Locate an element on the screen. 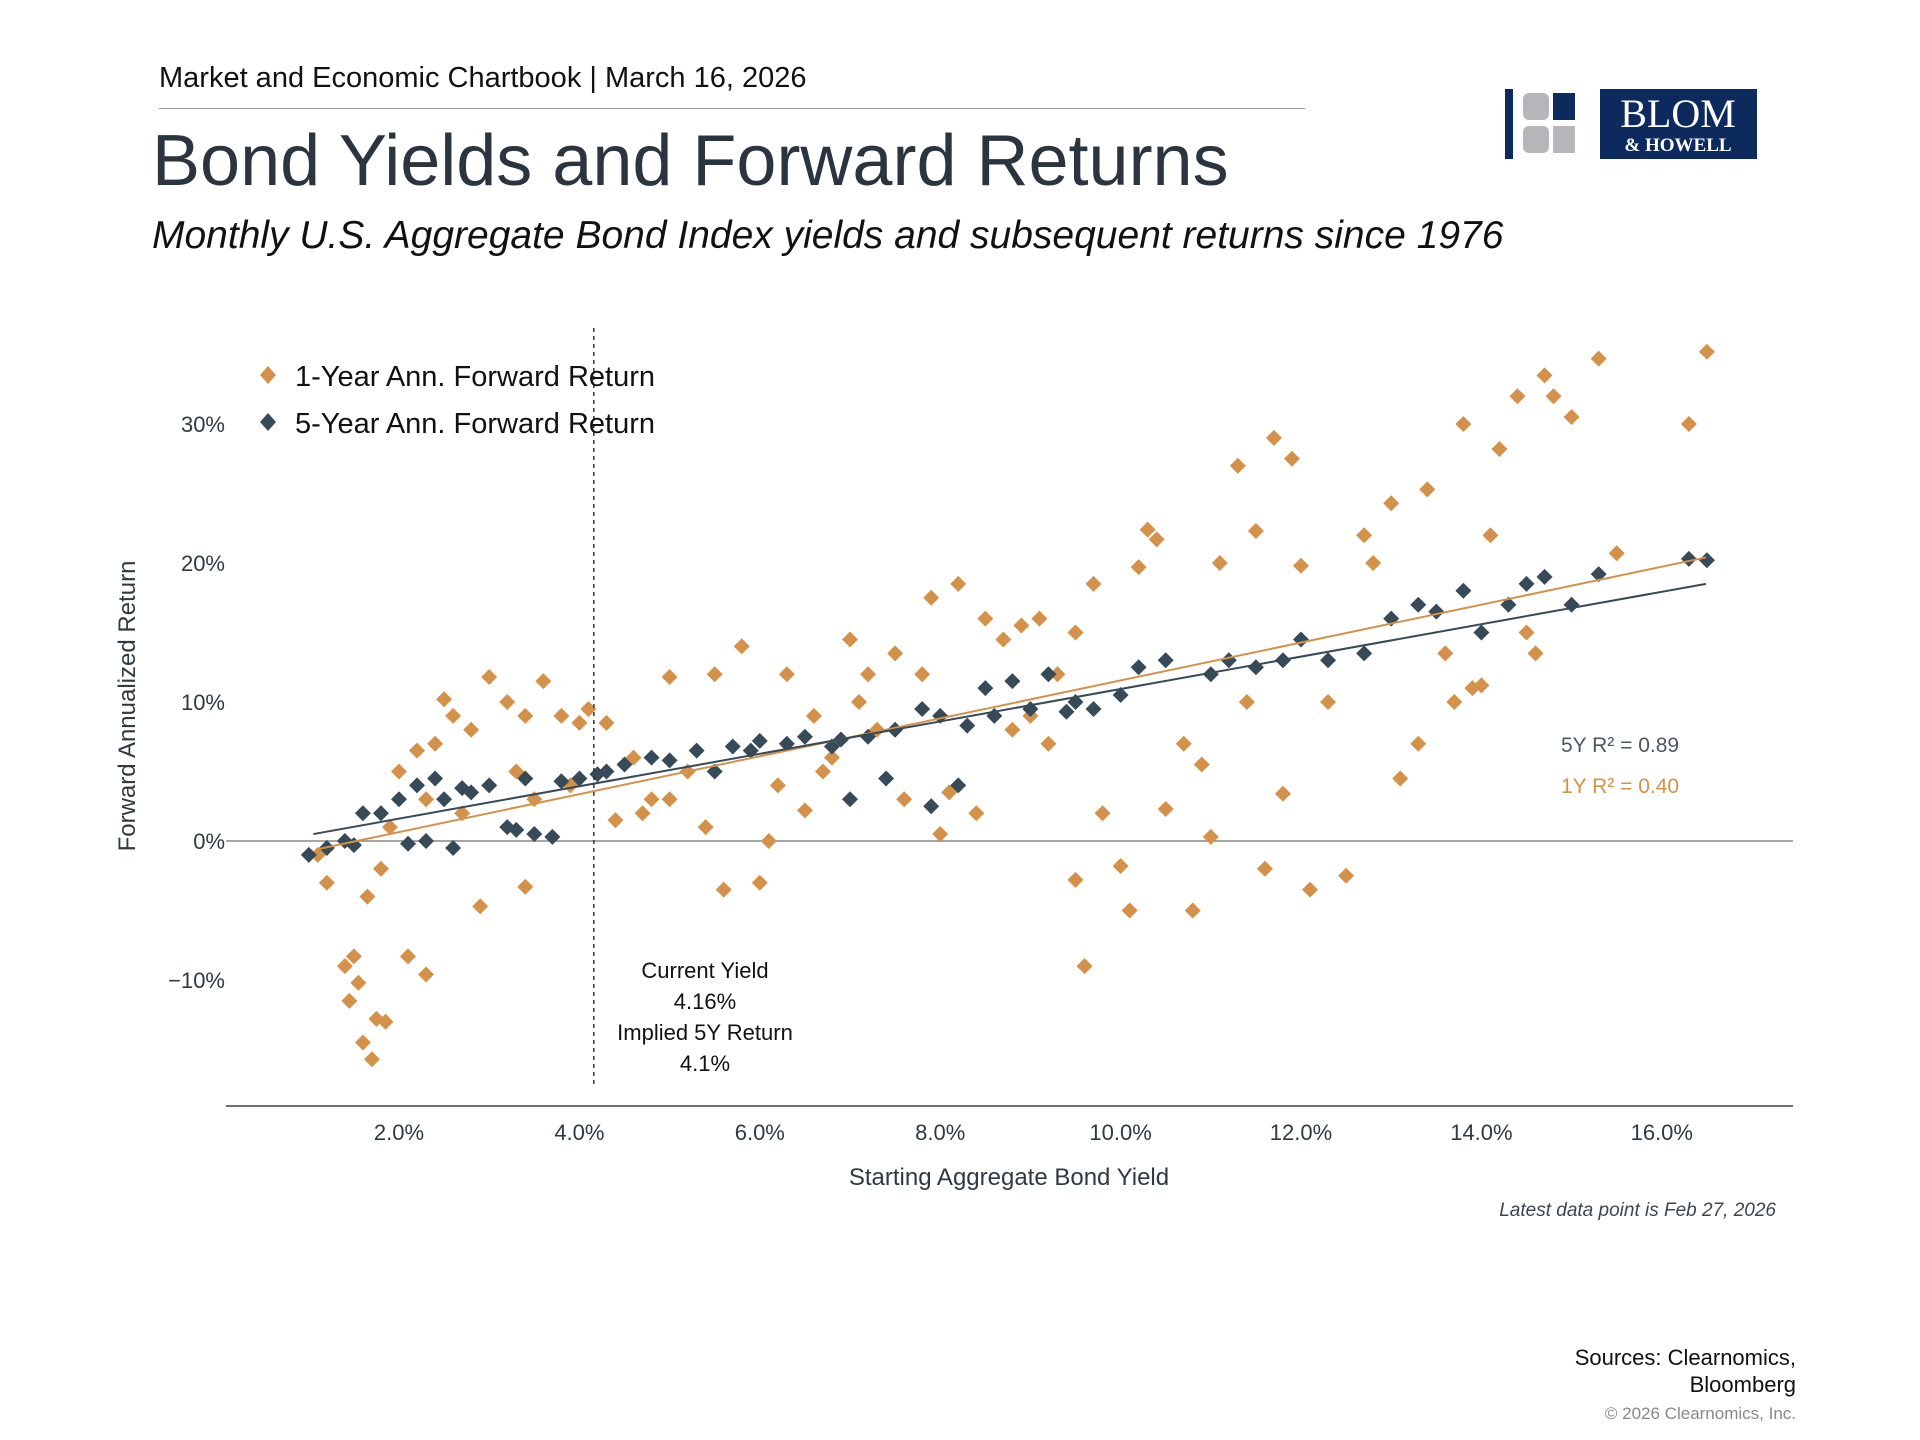 Image resolution: width=1920 pixels, height=1440 pixels. sources-line-1: Sources: Clearnomics, is located at coordinates (1685, 1357).